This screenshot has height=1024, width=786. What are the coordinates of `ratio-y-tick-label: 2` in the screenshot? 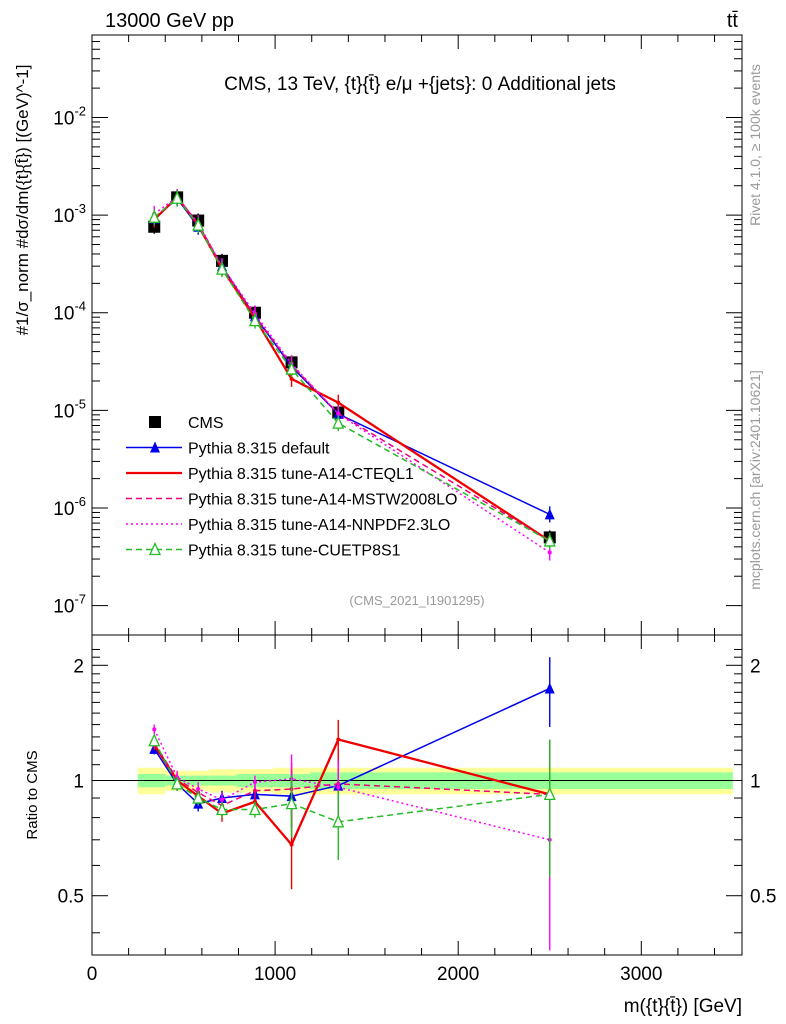 It's located at (78, 666).